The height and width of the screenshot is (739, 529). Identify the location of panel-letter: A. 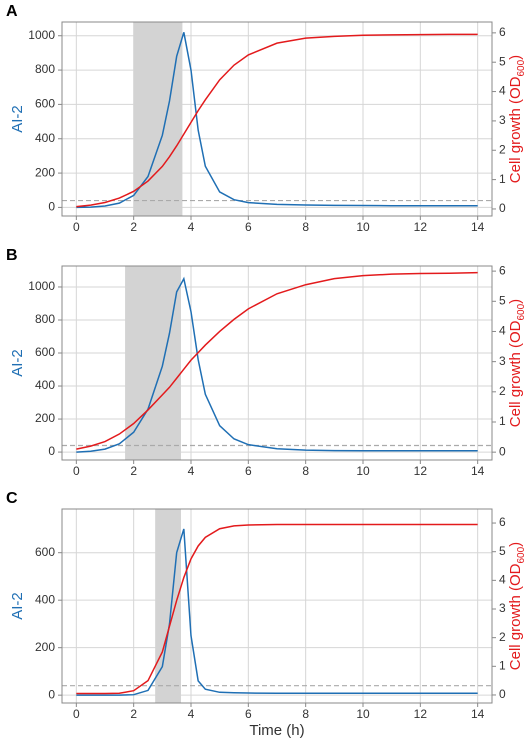
(12, 11).